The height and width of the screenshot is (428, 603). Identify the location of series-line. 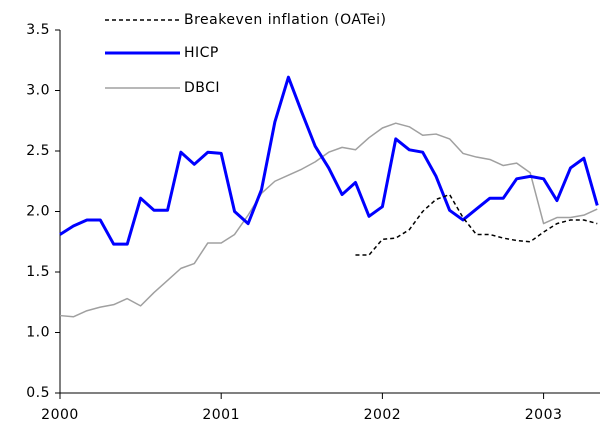
(476, 224).